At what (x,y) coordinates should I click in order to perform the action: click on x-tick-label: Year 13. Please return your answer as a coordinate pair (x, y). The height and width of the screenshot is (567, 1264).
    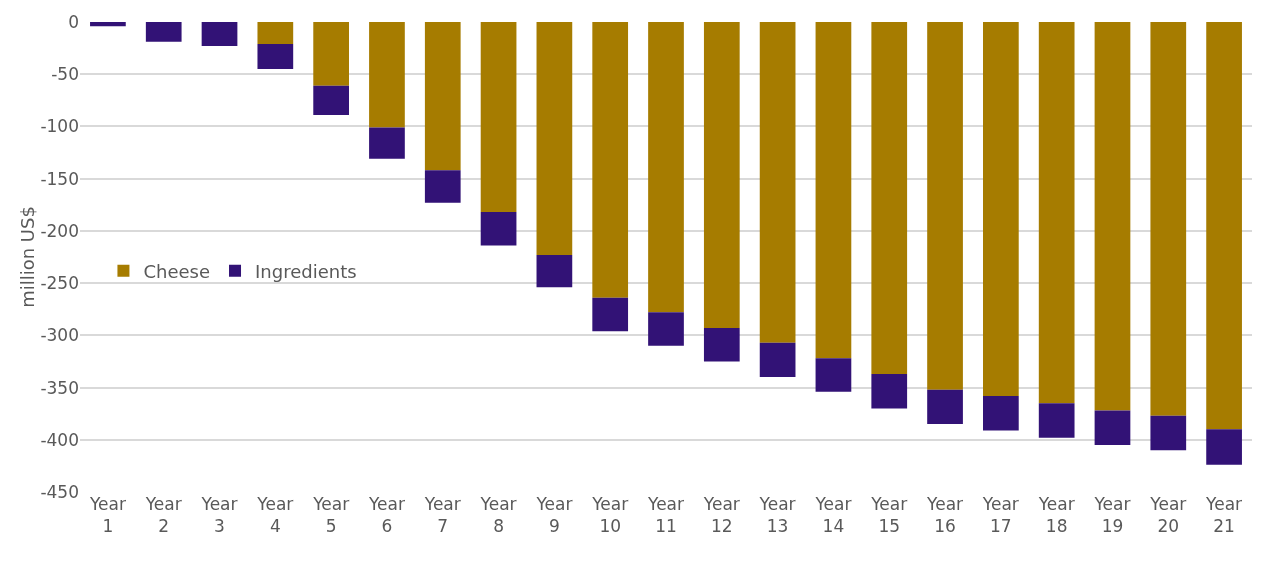
    Looking at the image, I should click on (777, 515).